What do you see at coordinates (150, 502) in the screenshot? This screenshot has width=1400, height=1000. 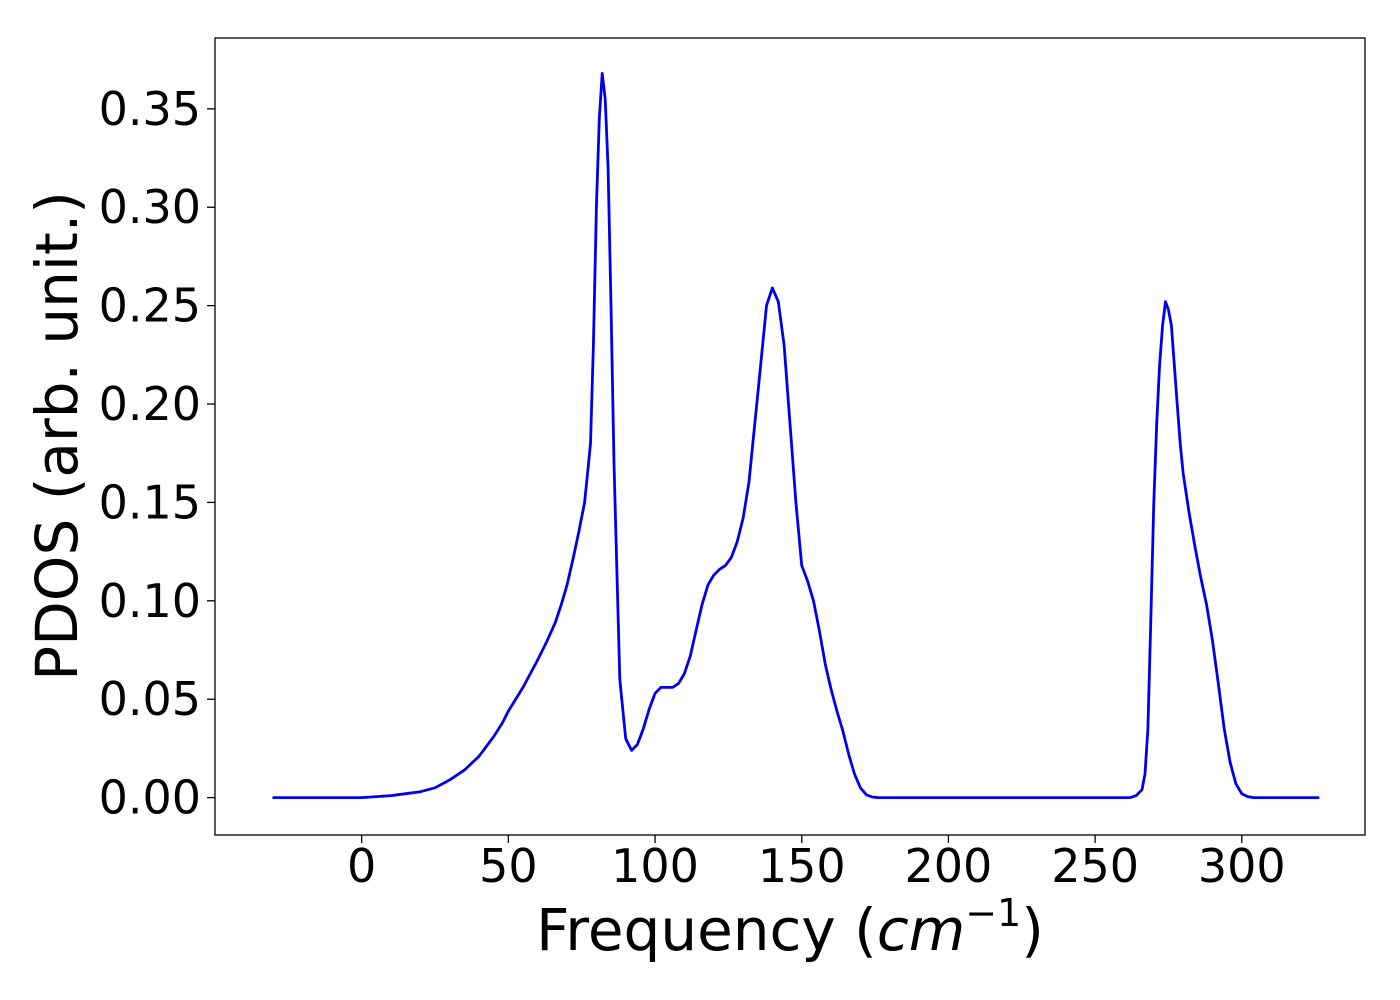 I see `y-tick-label: 0.15` at bounding box center [150, 502].